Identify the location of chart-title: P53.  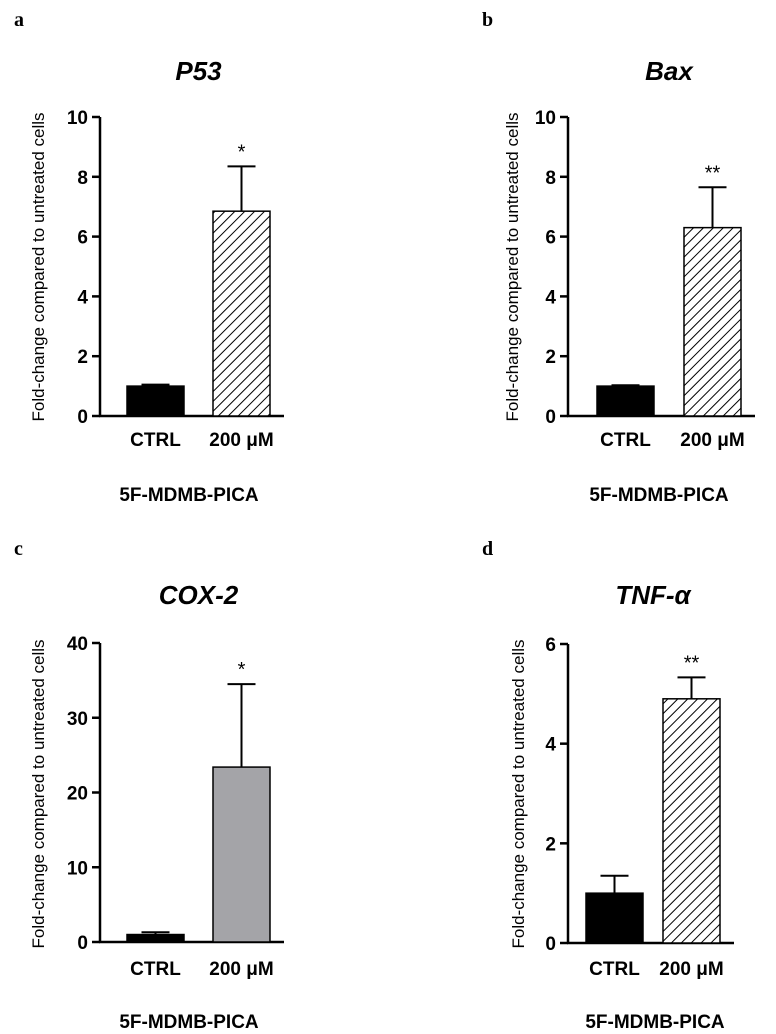
(198, 71).